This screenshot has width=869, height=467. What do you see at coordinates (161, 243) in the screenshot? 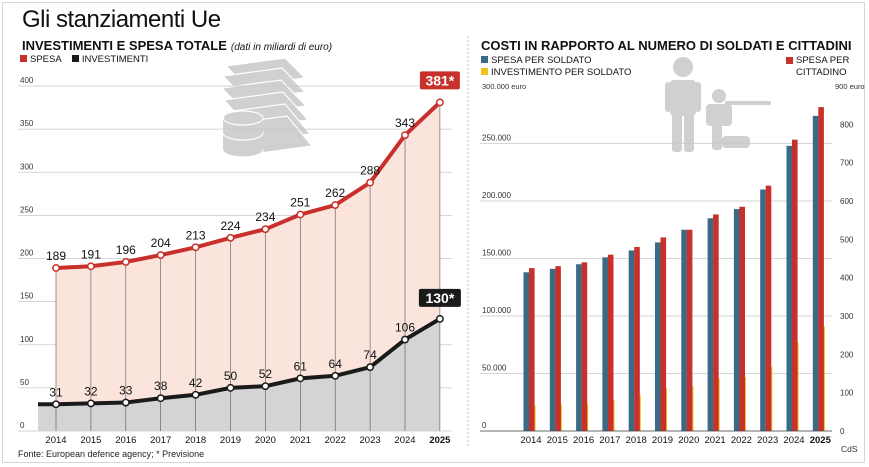
I see `spesa-data-label: 204` at bounding box center [161, 243].